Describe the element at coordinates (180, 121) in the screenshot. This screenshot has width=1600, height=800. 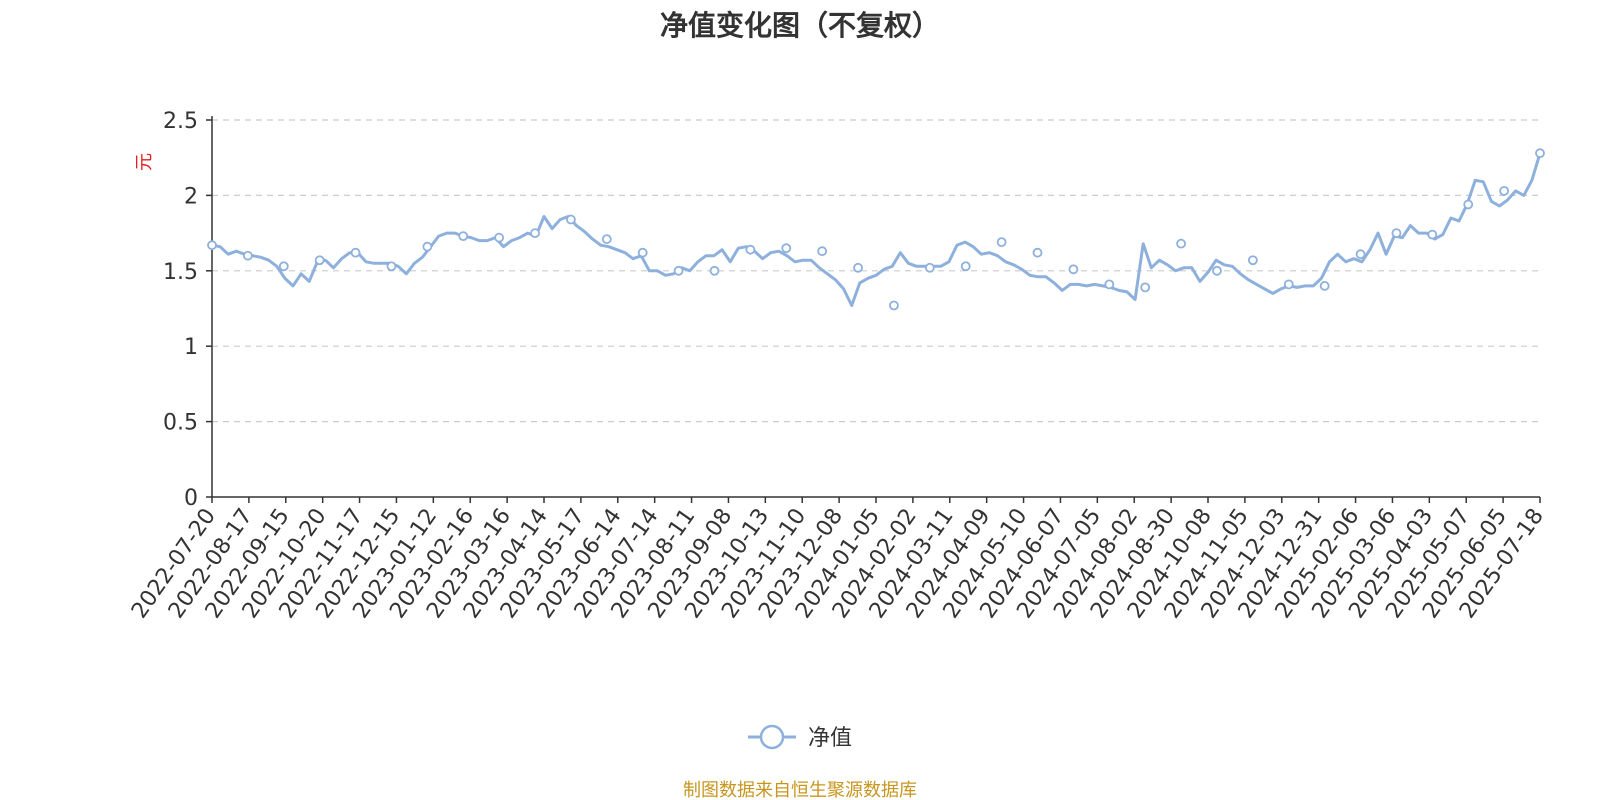
I see `y-tick-label: 2.5` at that location.